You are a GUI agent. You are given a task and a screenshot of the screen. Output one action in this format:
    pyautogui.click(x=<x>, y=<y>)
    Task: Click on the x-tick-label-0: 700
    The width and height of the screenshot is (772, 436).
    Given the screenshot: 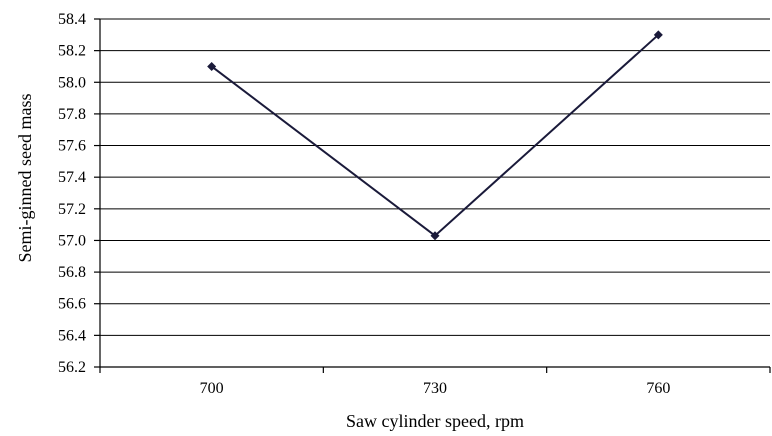 What is the action you would take?
    pyautogui.click(x=212, y=388)
    